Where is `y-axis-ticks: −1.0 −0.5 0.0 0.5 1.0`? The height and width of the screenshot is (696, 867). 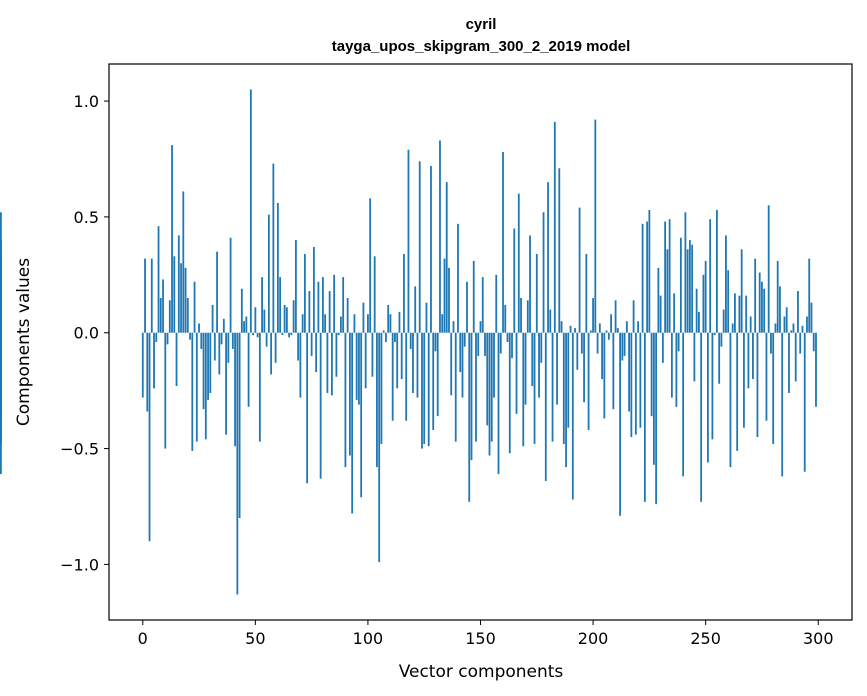
y-axis-ticks: −1.0 −0.5 0.0 0.5 1.0 is located at coordinates (84, 333).